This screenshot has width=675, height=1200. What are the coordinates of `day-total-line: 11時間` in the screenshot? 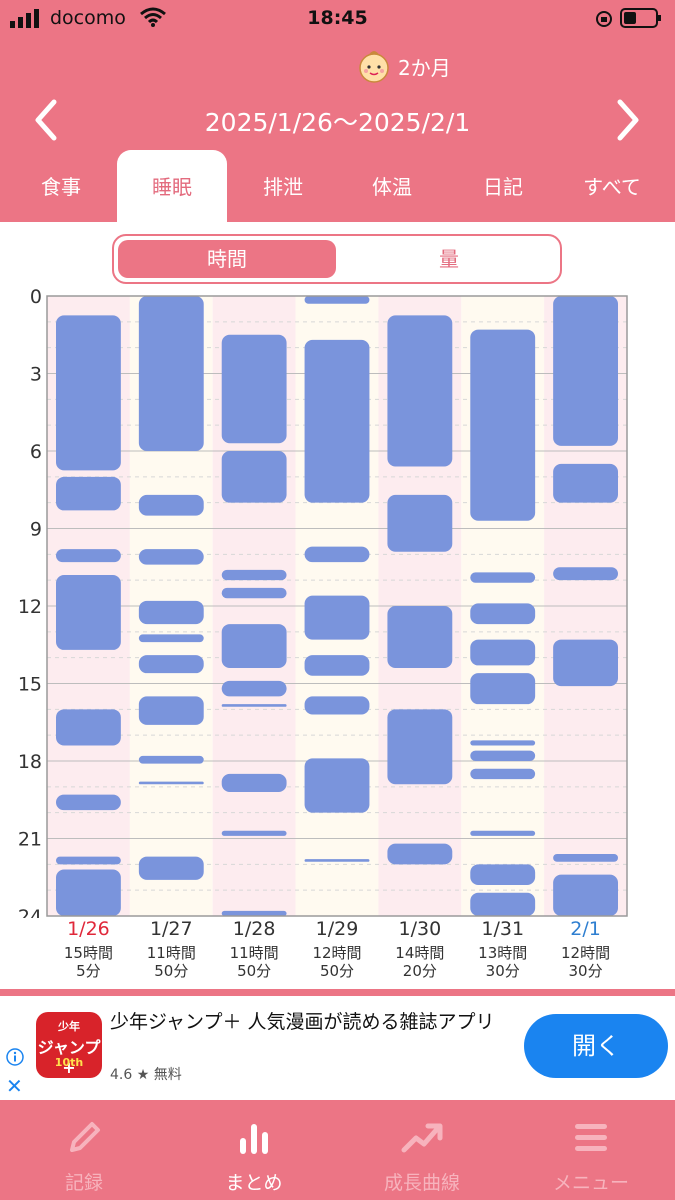 It's located at (254, 953).